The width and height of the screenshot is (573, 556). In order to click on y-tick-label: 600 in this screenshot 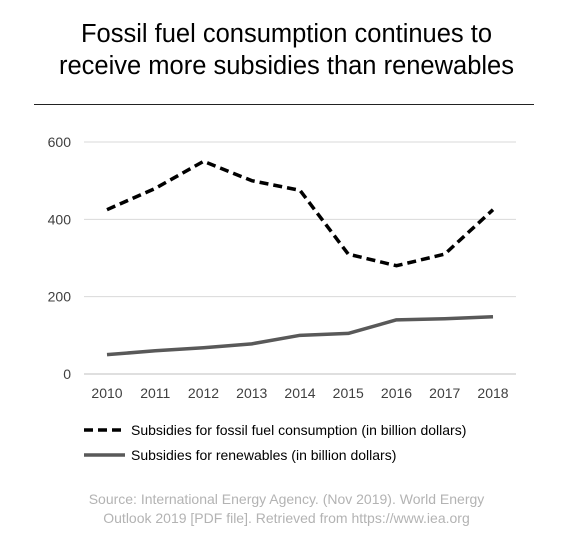, I will do `click(60, 142)`.